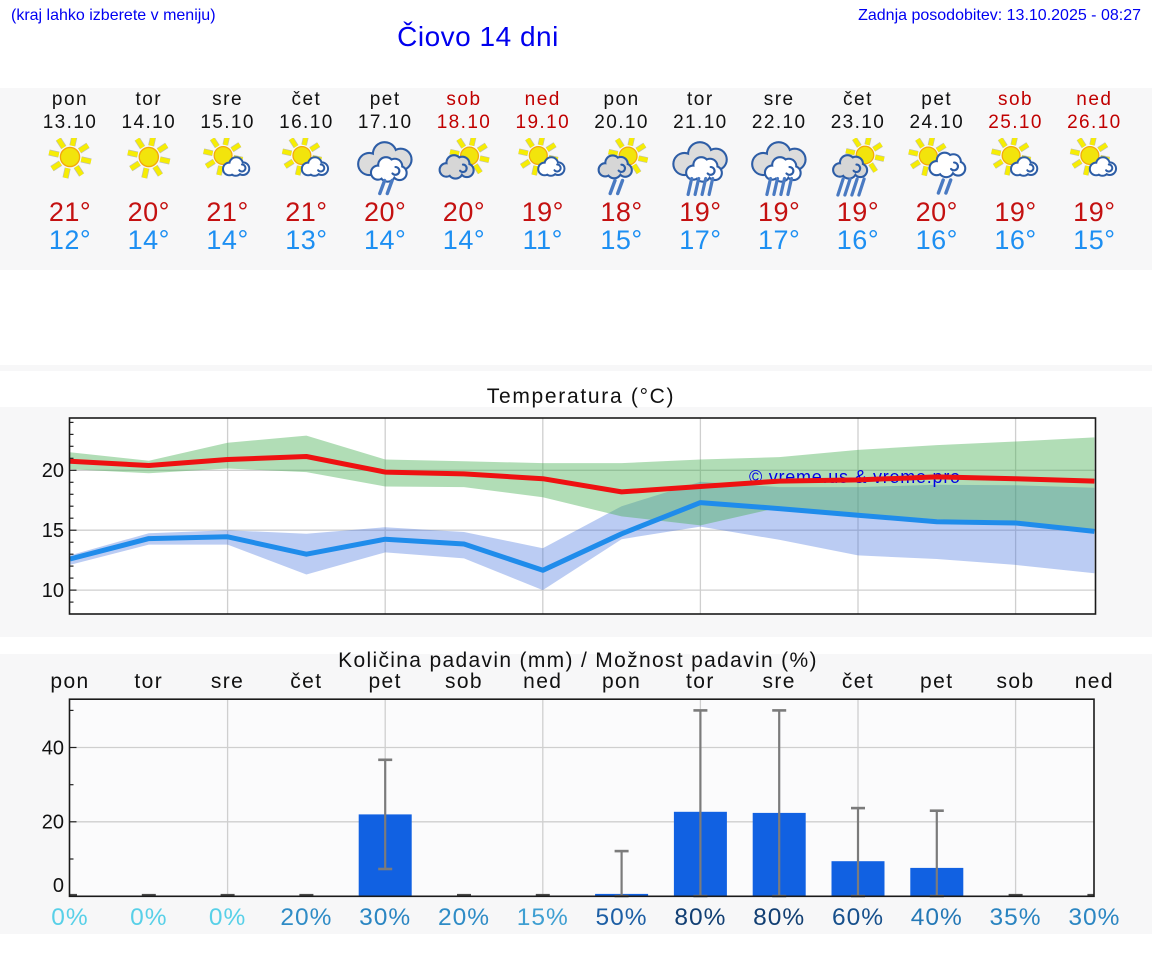 This screenshot has width=1152, height=975. What do you see at coordinates (53, 748) in the screenshot?
I see `svg-text: 40` at bounding box center [53, 748].